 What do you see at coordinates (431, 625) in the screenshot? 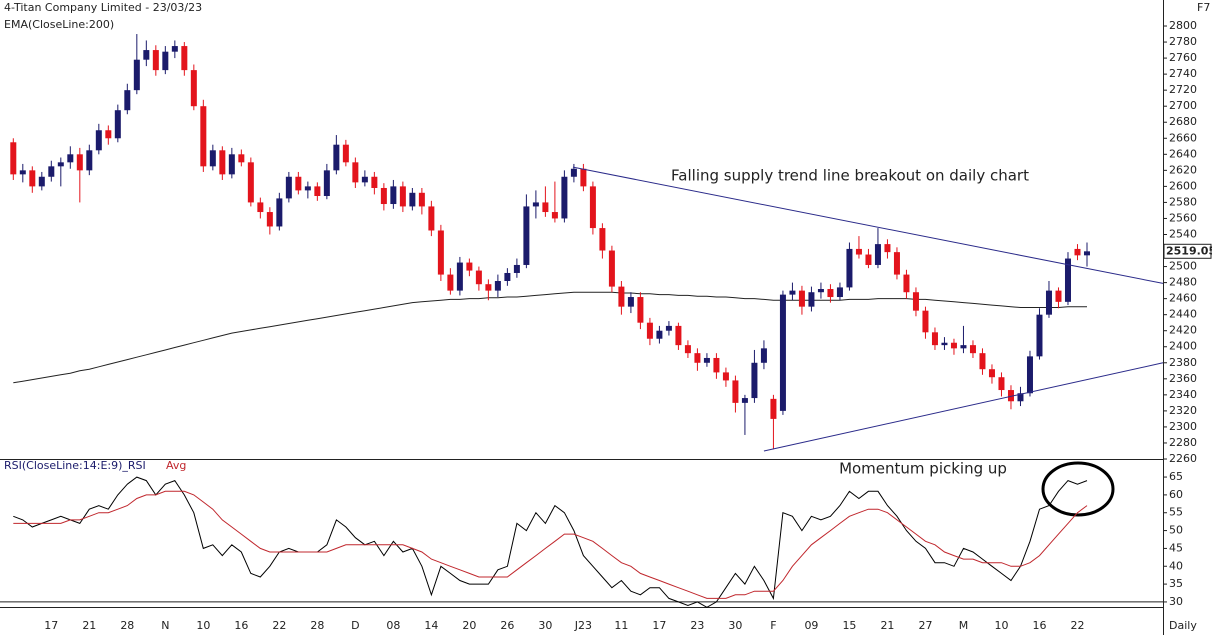
I see `x-tick-label: 14` at bounding box center [431, 625].